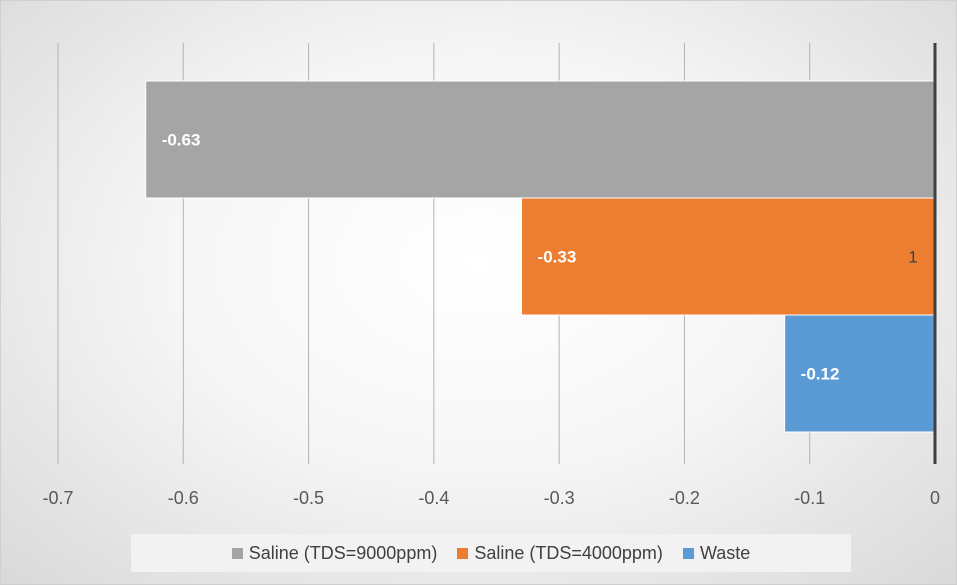 The height and width of the screenshot is (586, 957). What do you see at coordinates (181, 140) in the screenshot?
I see `data-label: -0.63` at bounding box center [181, 140].